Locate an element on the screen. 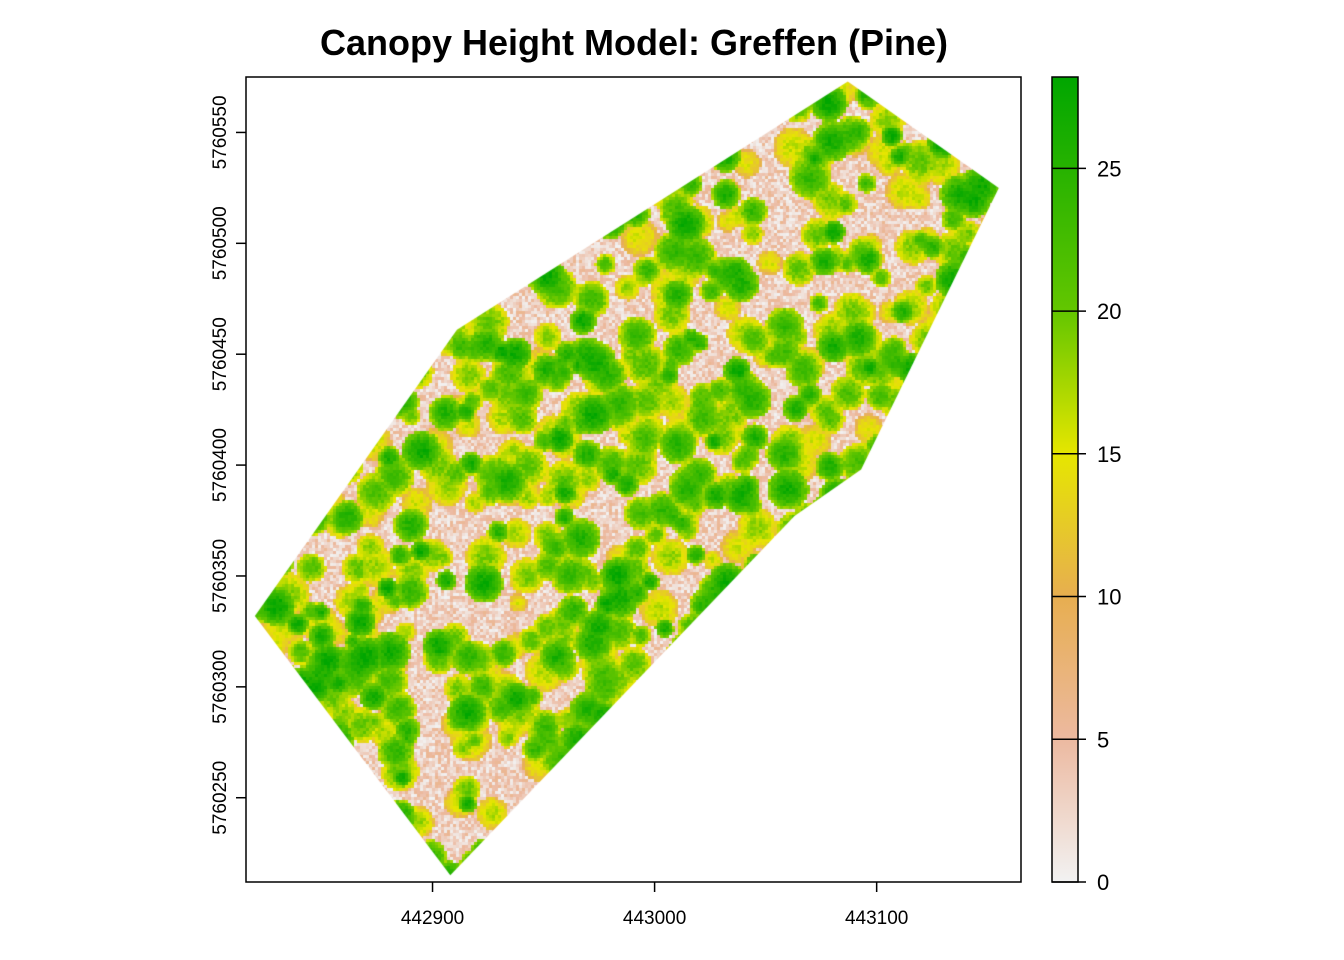 This screenshot has height=960, width=1344. colorbar: 0 5 10 15 20 25 is located at coordinates (1086, 485).